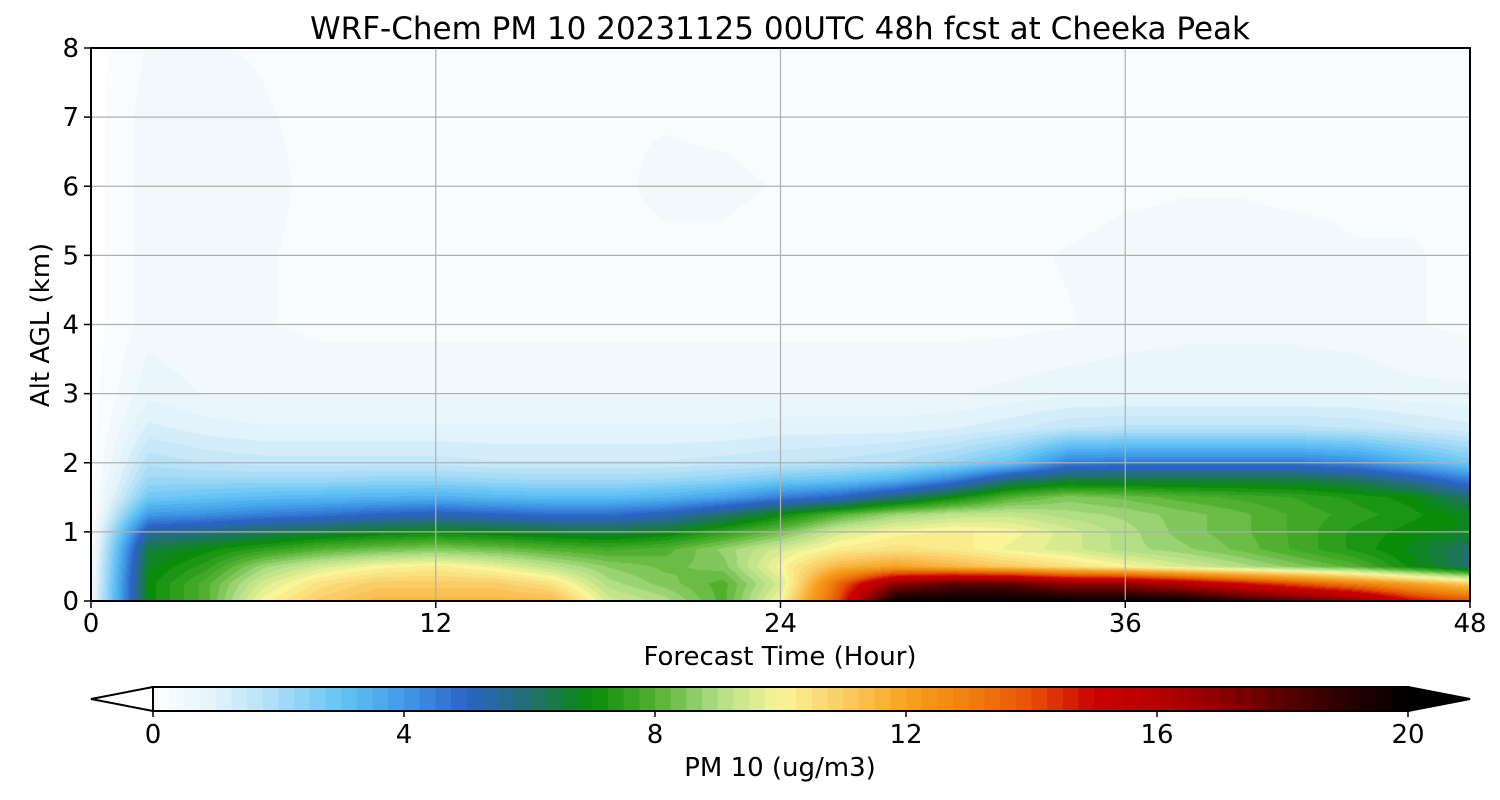  What do you see at coordinates (780, 768) in the screenshot?
I see `colorbar-label: PM 10 (ug/m3)` at bounding box center [780, 768].